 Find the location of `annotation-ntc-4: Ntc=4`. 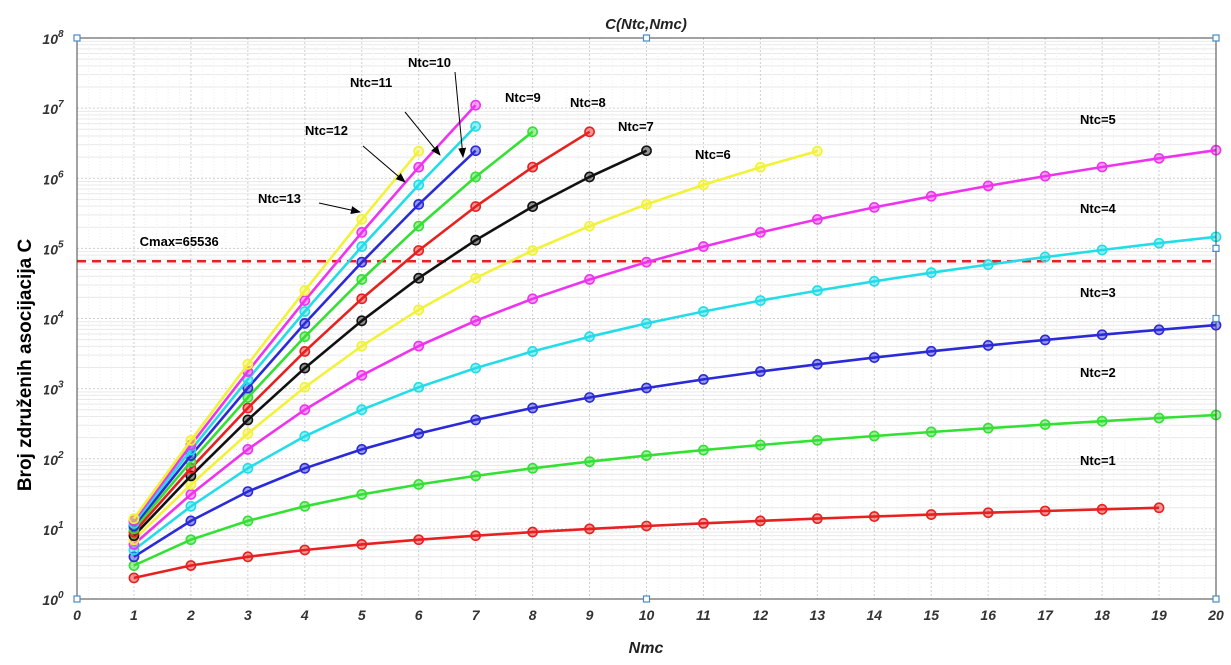

annotation-ntc-4: Ntc=4 is located at coordinates (1098, 208).